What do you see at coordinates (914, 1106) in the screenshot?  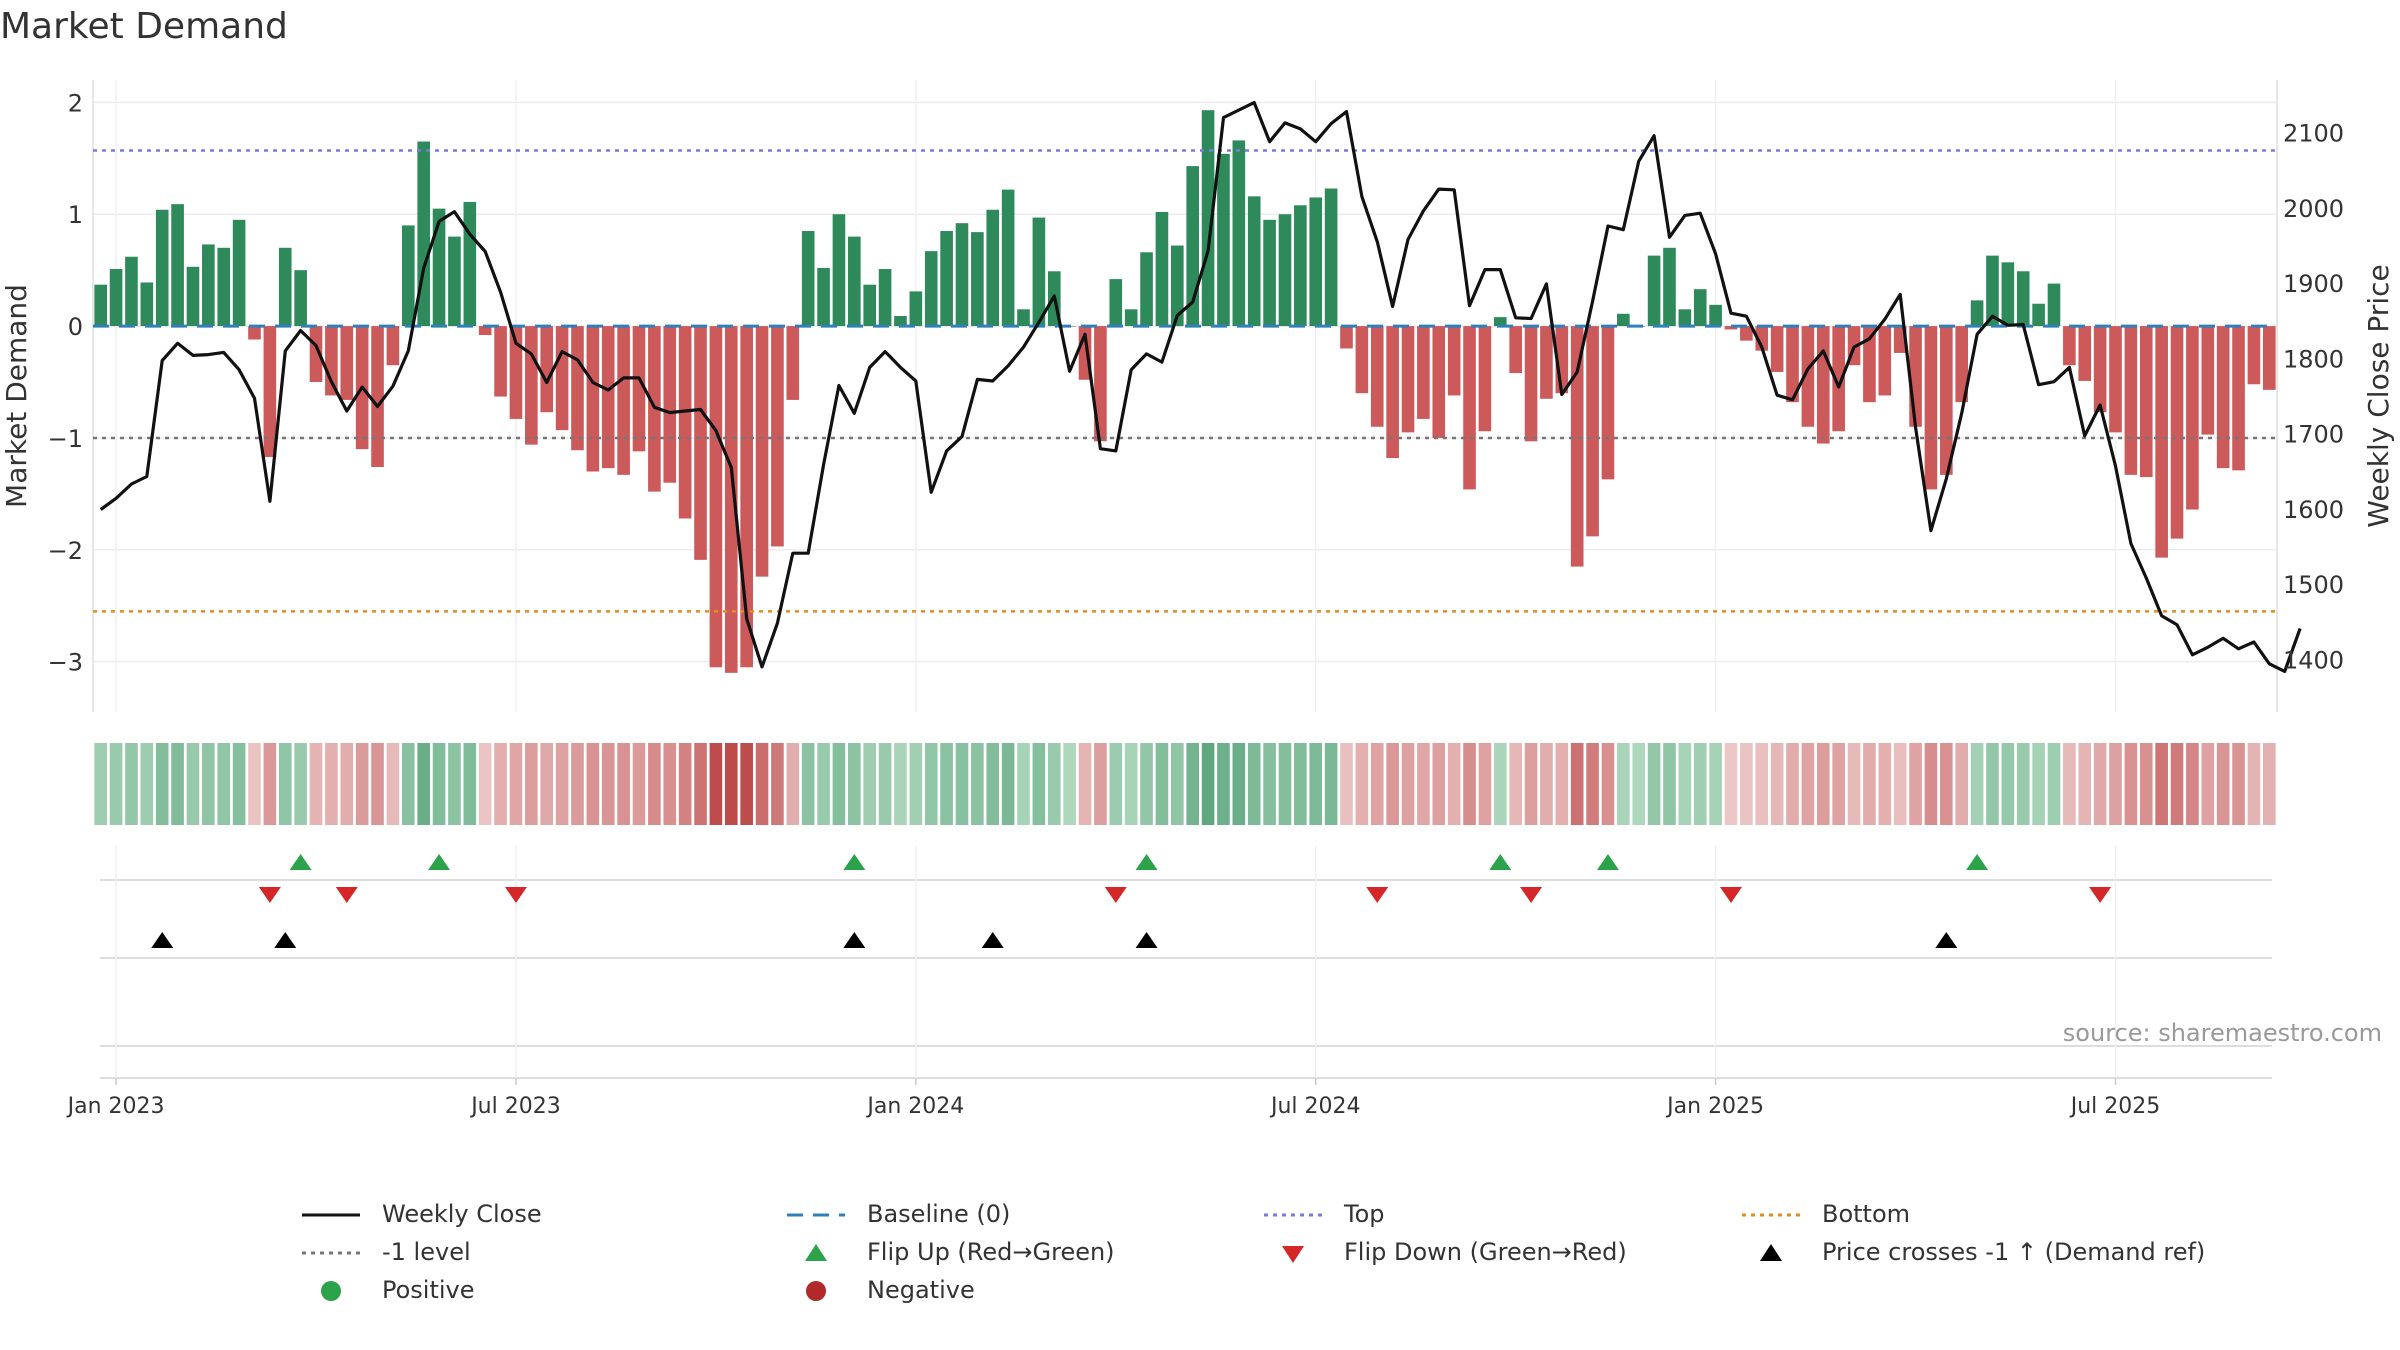 I see `x-tick-label: Jan 2024` at bounding box center [914, 1106].